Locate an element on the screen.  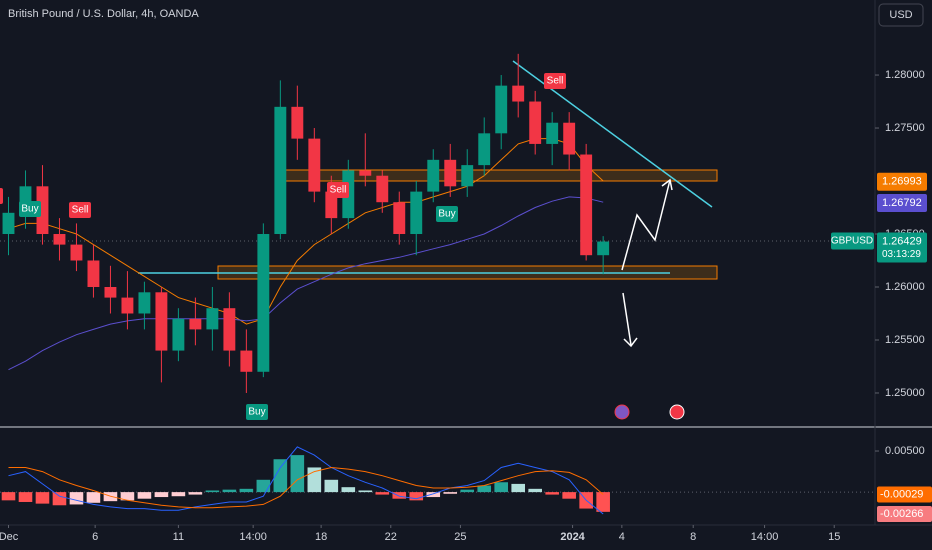
bullish-arrow is located at coordinates (646, 225).